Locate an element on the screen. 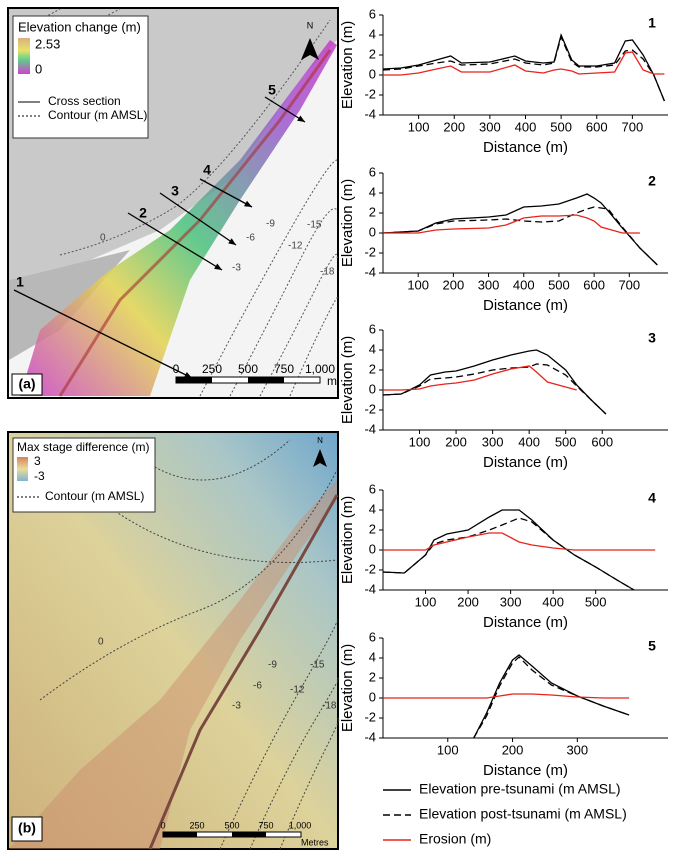 The height and width of the screenshot is (862, 685). north: N is located at coordinates (320, 440).